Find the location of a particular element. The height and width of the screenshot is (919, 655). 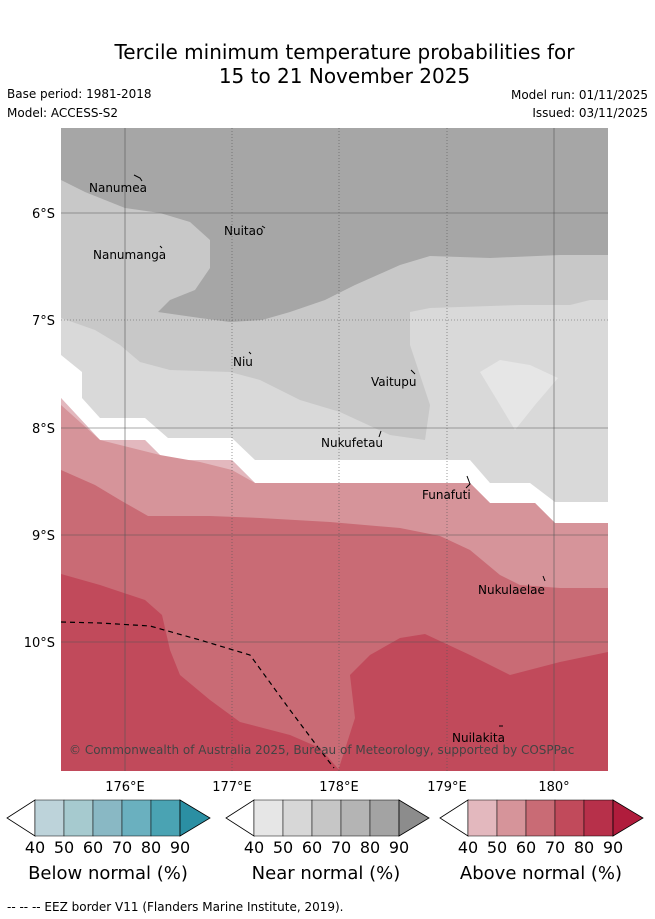

eez-border-line is located at coordinates (197, 695).